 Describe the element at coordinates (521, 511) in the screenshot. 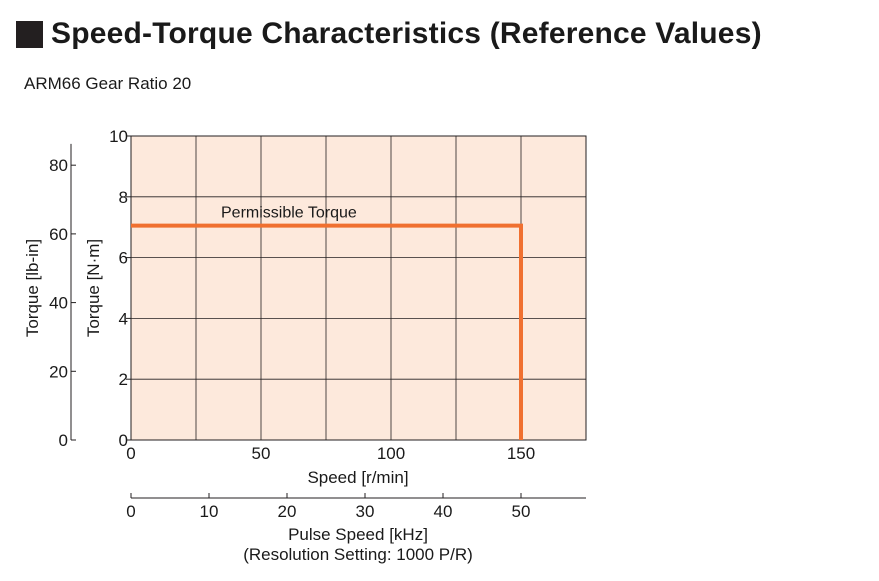

I see `x2-tick-label: 50` at that location.